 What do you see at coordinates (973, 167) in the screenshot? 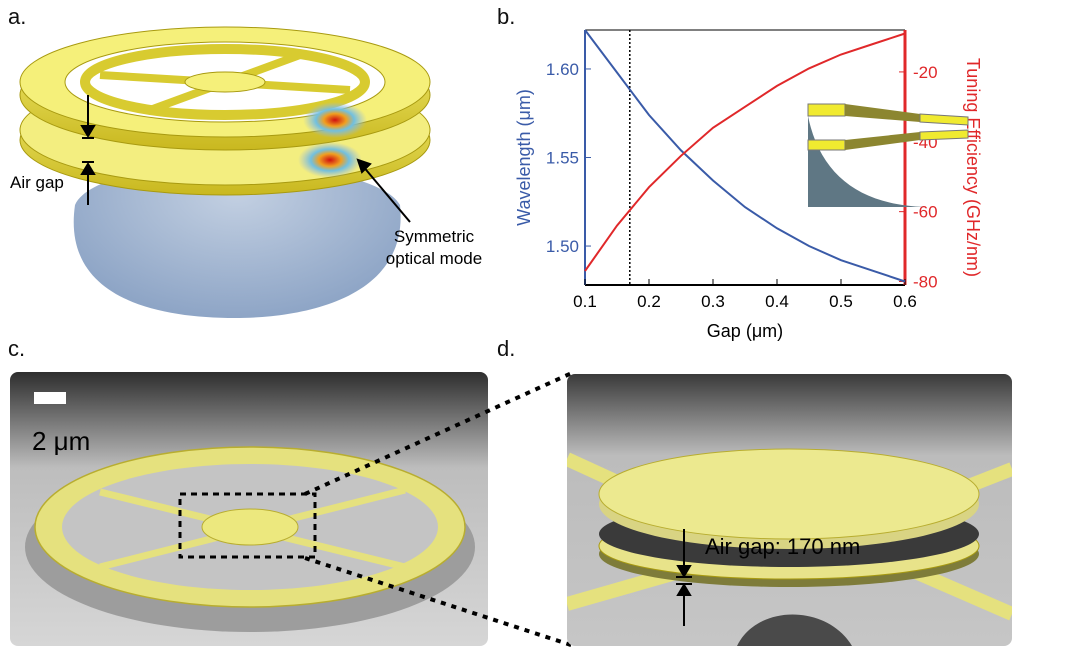
I see `y-right-label: Tuning Efficiency (GHz/nm)` at bounding box center [973, 167].